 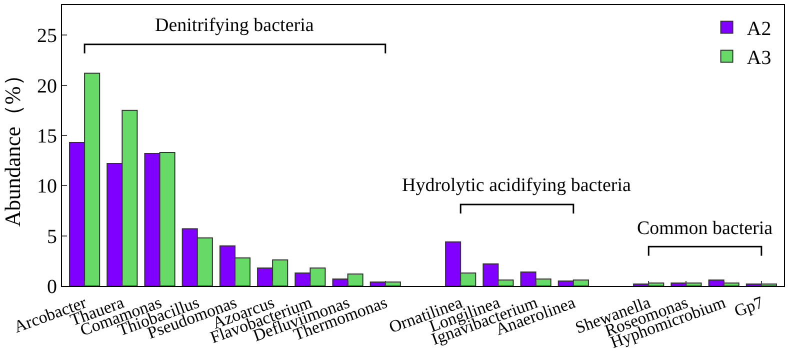 What do you see at coordinates (52, 237) in the screenshot?
I see `y-tick-label: 5` at bounding box center [52, 237].